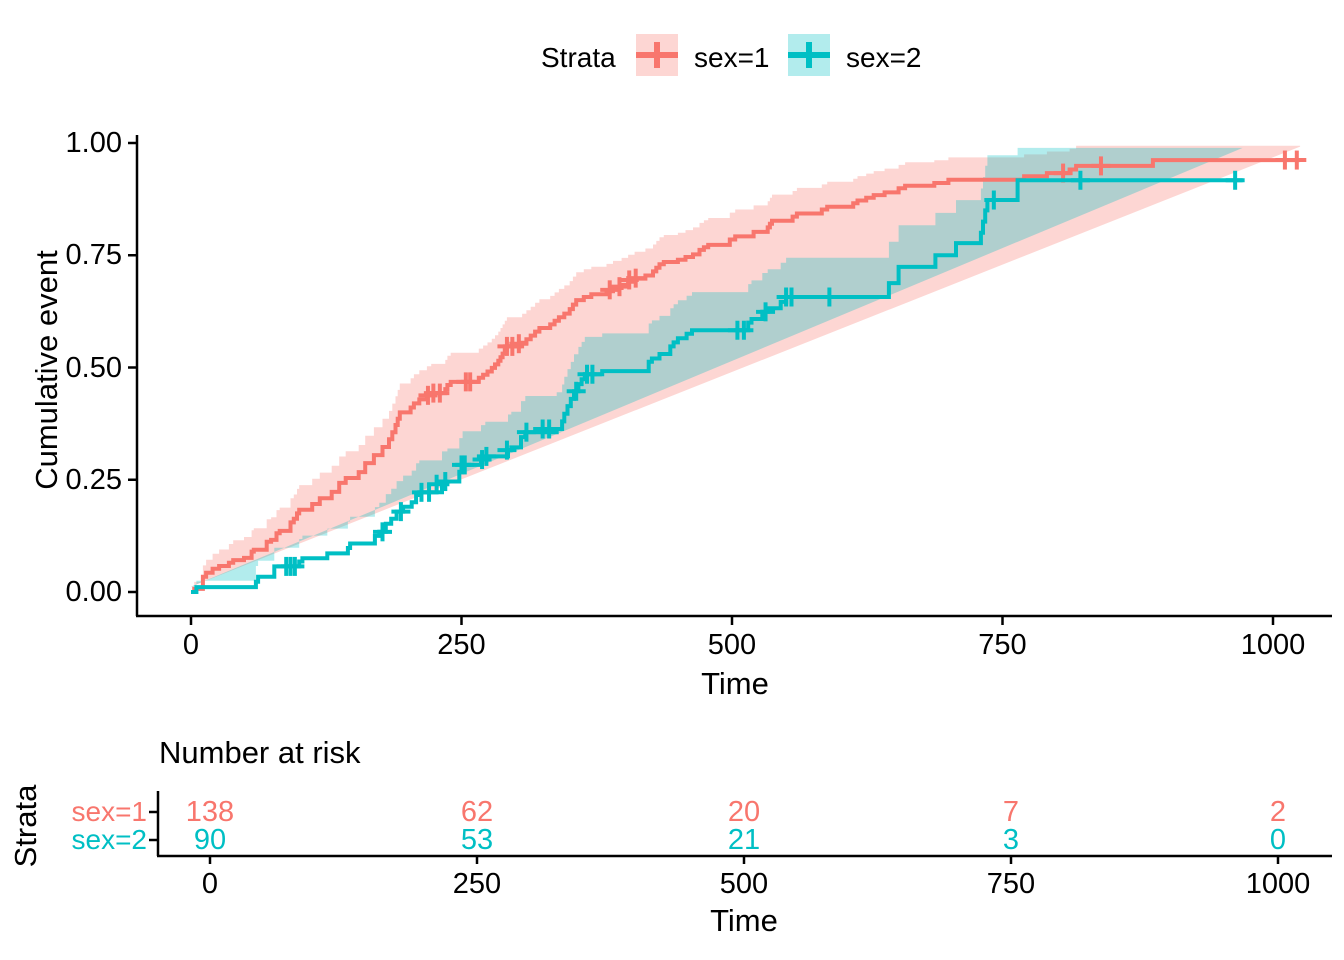 The image size is (1344, 960). Describe the element at coordinates (735, 683) in the screenshot. I see `x-axis-title: Time` at that location.